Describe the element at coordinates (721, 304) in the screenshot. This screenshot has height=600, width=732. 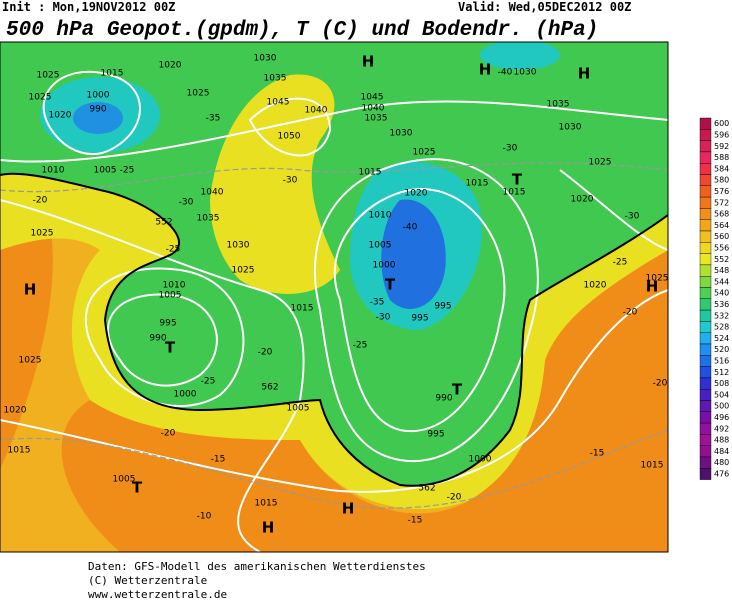
I see `scale-label: 536` at that location.